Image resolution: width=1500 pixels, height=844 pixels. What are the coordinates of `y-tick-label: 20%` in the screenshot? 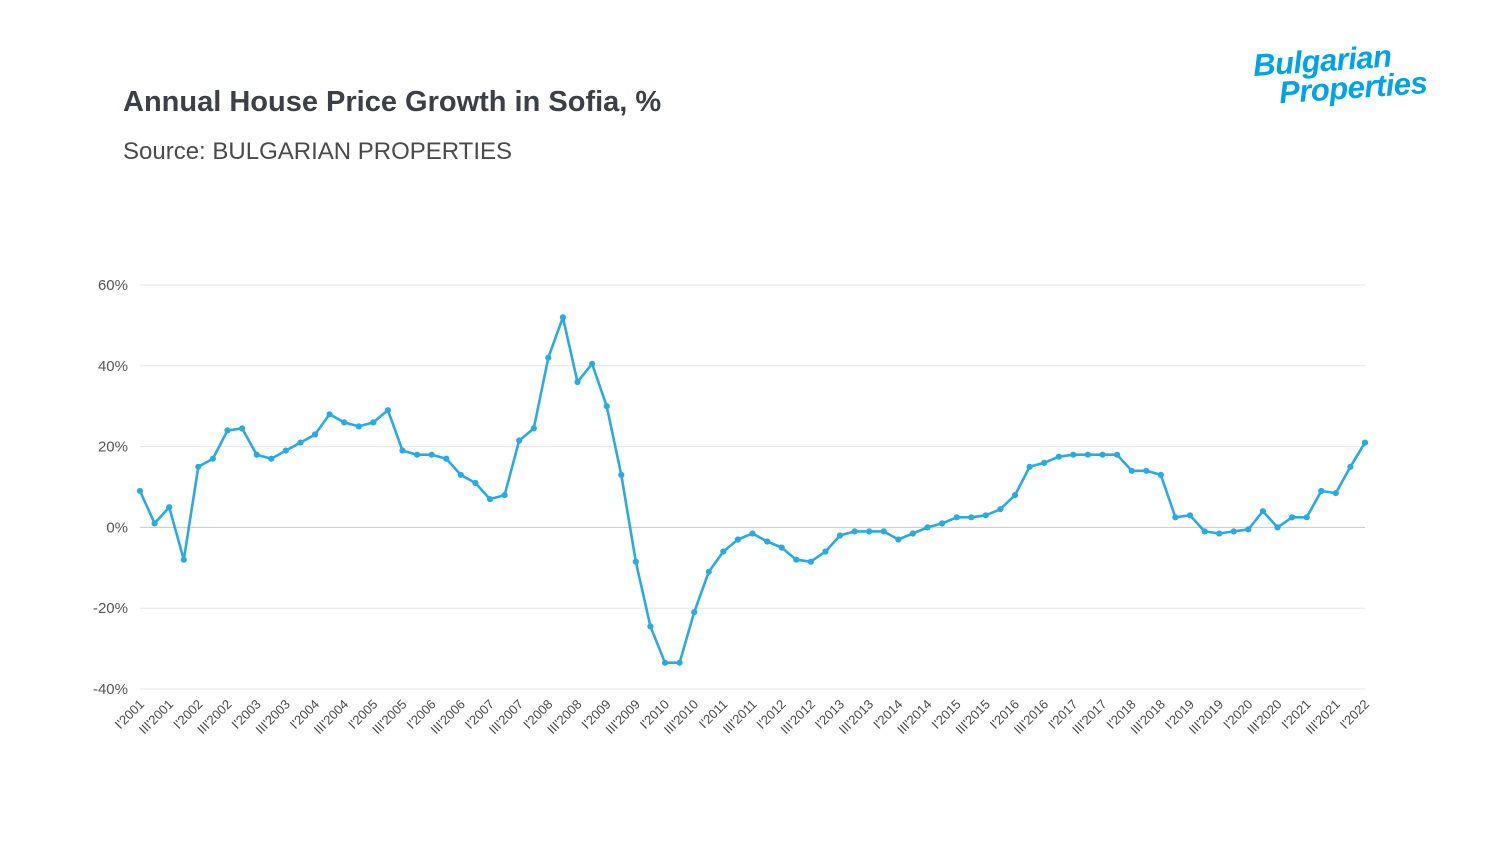 It's located at (113, 447).